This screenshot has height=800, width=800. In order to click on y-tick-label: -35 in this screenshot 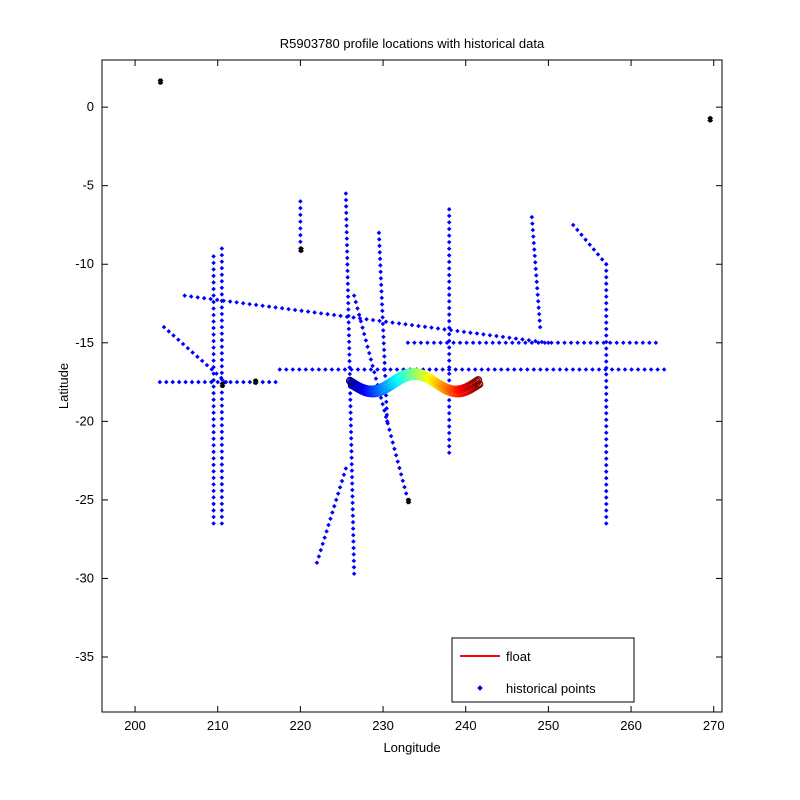, I will do `click(84, 656)`.